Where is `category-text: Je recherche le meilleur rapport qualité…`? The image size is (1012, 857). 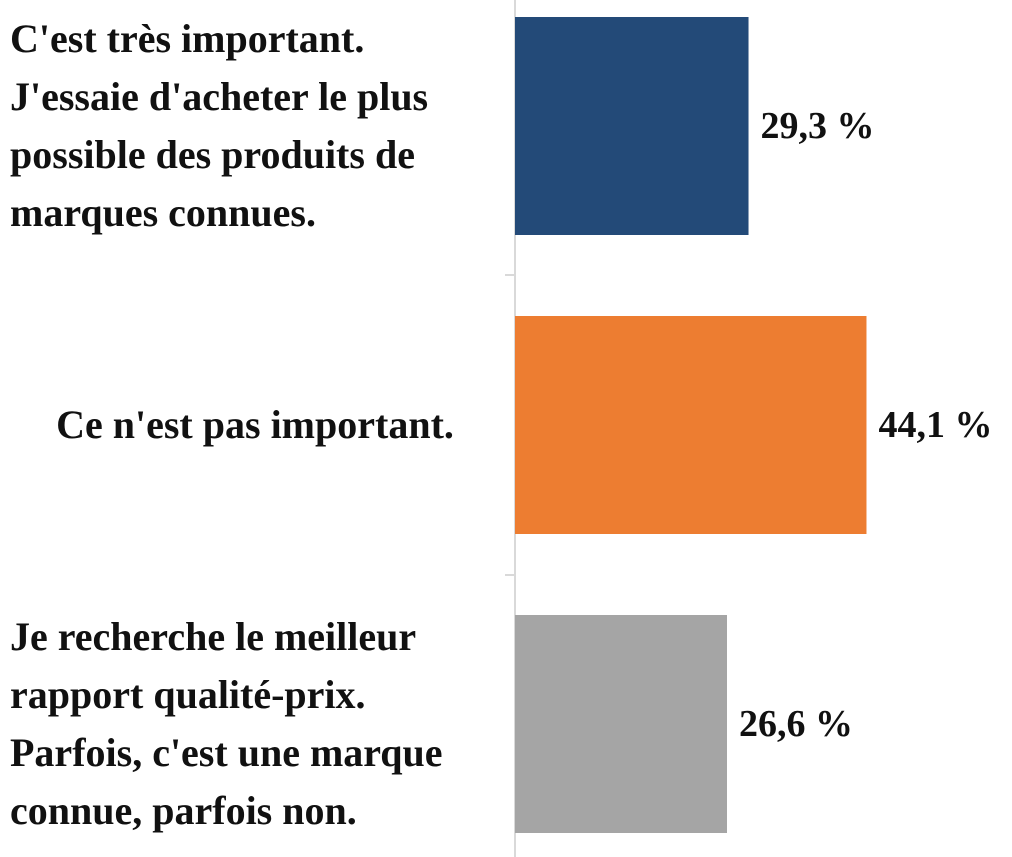
category-text: Je recherche le meilleur rapport qualité… is located at coordinates (226, 723).